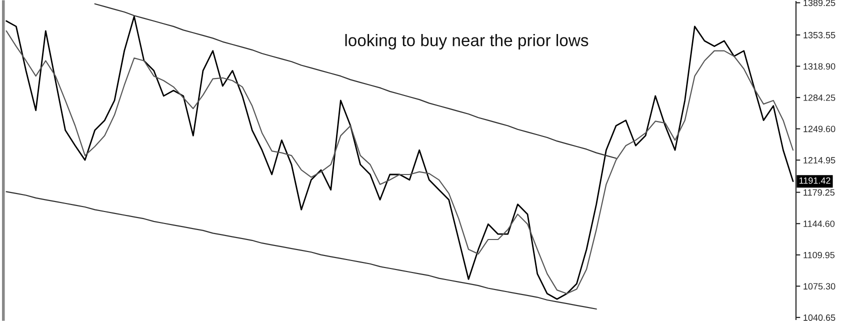  What do you see at coordinates (814, 180) in the screenshot?
I see `annotation: 1191.42` at bounding box center [814, 180].